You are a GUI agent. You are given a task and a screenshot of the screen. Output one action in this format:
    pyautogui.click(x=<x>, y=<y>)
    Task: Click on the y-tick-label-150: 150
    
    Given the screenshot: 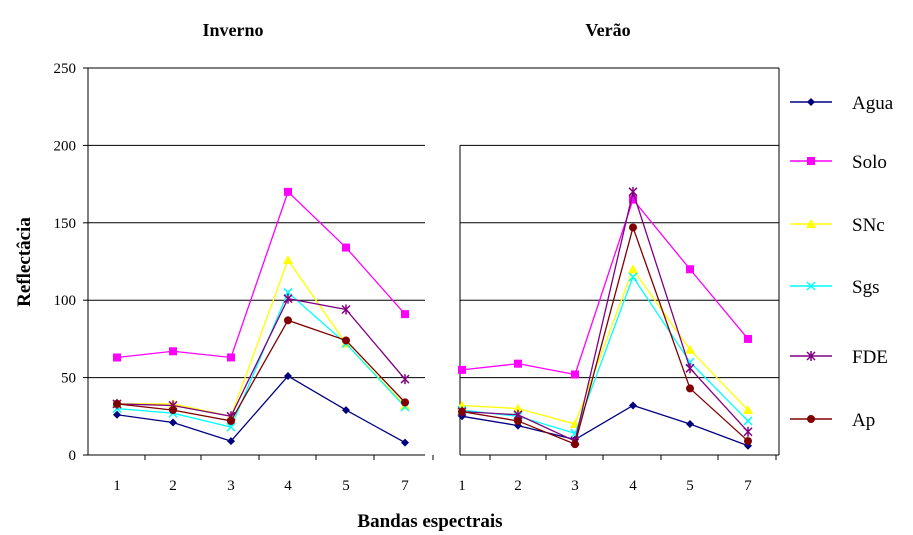 What is the action you would take?
    pyautogui.click(x=65, y=224)
    